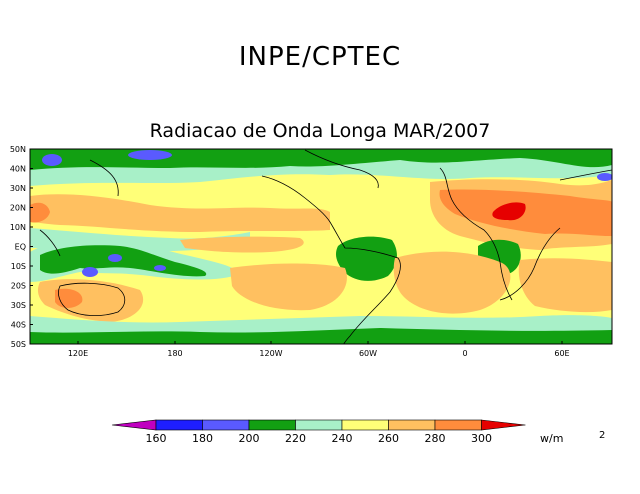 The image size is (640, 494). Describe the element at coordinates (249, 438) in the screenshot. I see `colorbar-label: 200` at that location.